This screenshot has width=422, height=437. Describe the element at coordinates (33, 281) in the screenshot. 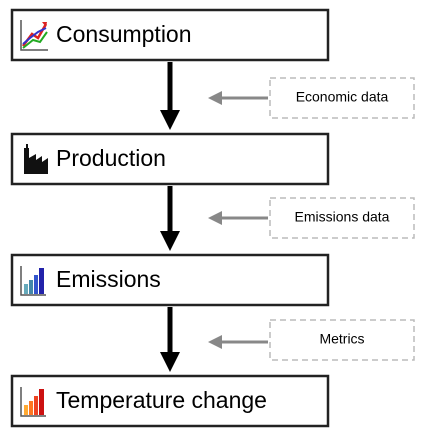

I see `emissions-icon` at that location.